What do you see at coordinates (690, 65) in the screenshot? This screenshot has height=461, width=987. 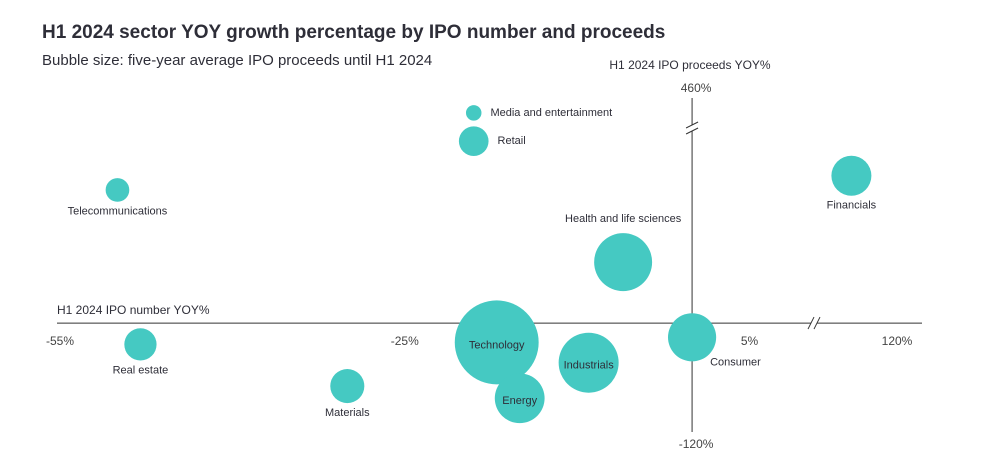 I see `y-axis-title: H1 2024 IPO proceeds YOY%` at bounding box center [690, 65].